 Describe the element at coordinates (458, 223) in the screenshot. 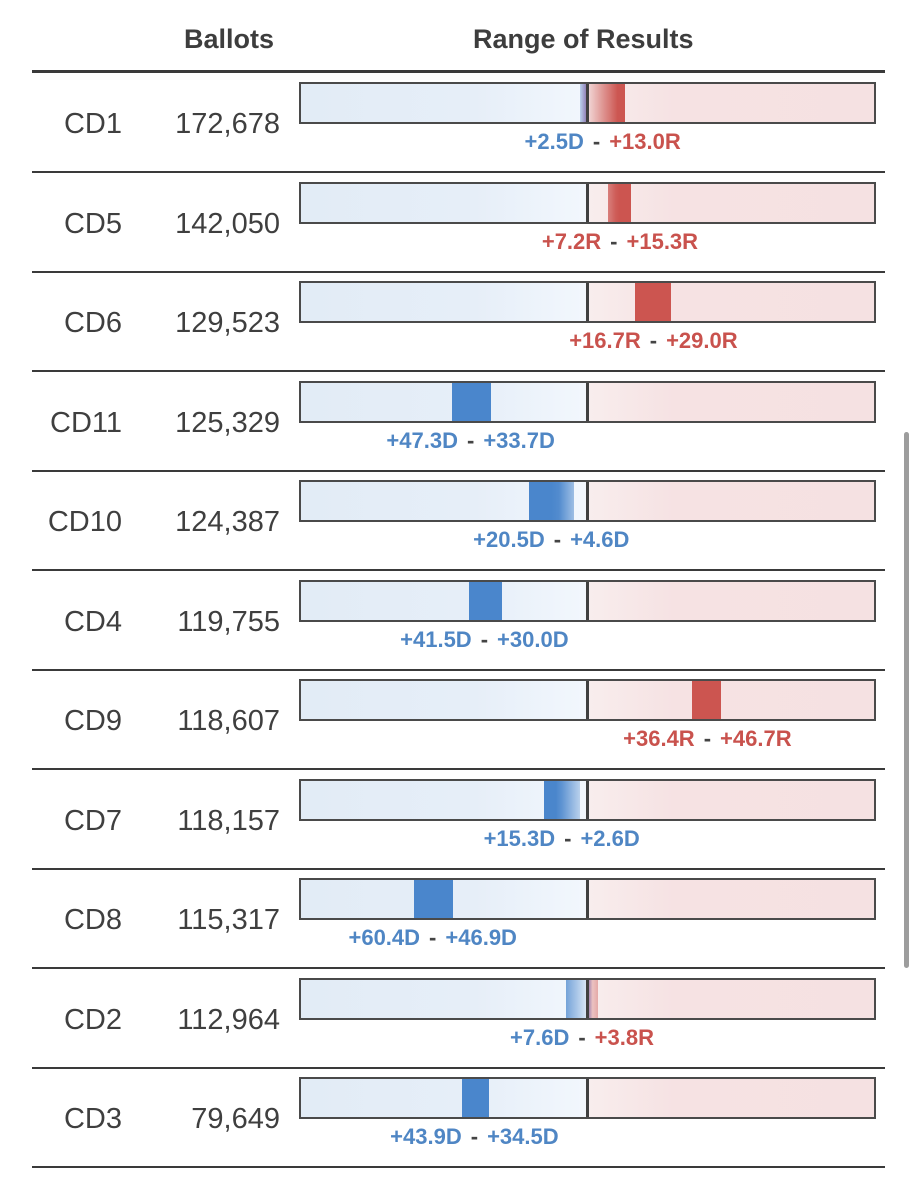

I see `table-row: CD5 142,050 +7.2R - +15.3R` at that location.